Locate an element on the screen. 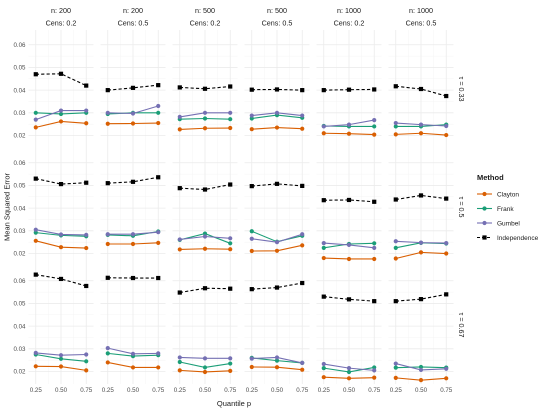  legend-key-marker-gumbel is located at coordinates (484, 223).